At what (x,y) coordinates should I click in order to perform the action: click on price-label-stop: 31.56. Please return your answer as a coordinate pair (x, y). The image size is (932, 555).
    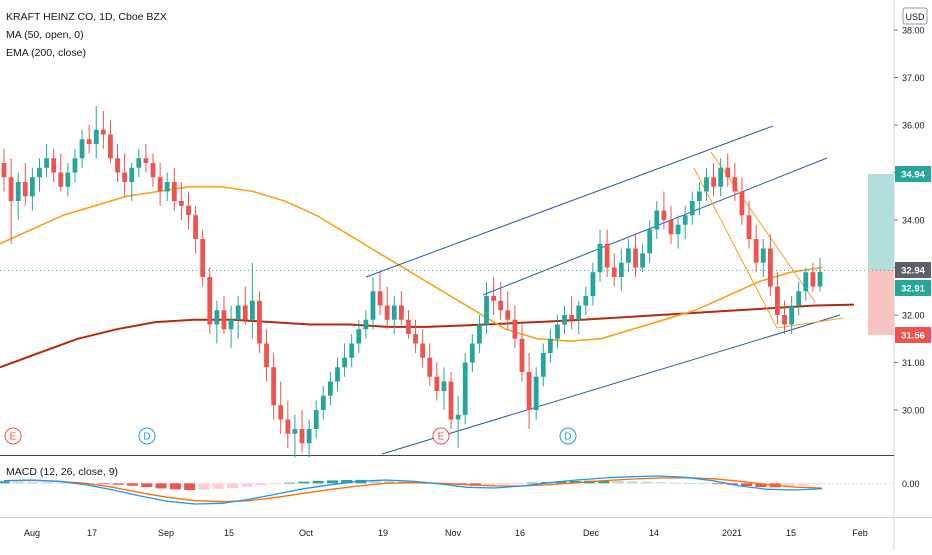
    Looking at the image, I should click on (913, 335).